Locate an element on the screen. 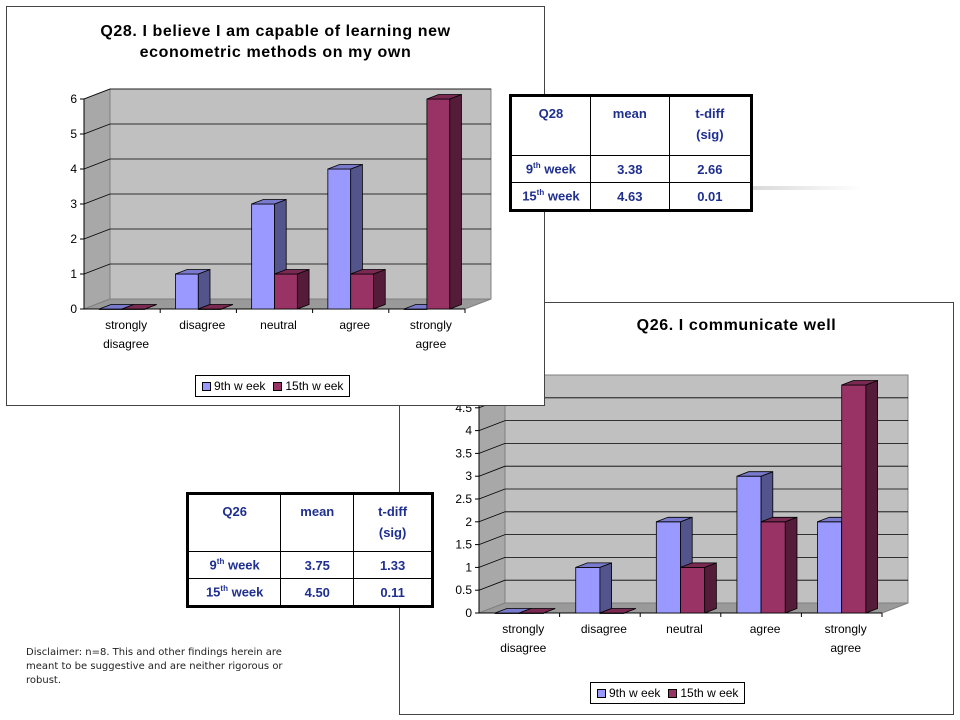 The width and height of the screenshot is (960, 720). table-cell-mean: 4.50 is located at coordinates (317, 592).